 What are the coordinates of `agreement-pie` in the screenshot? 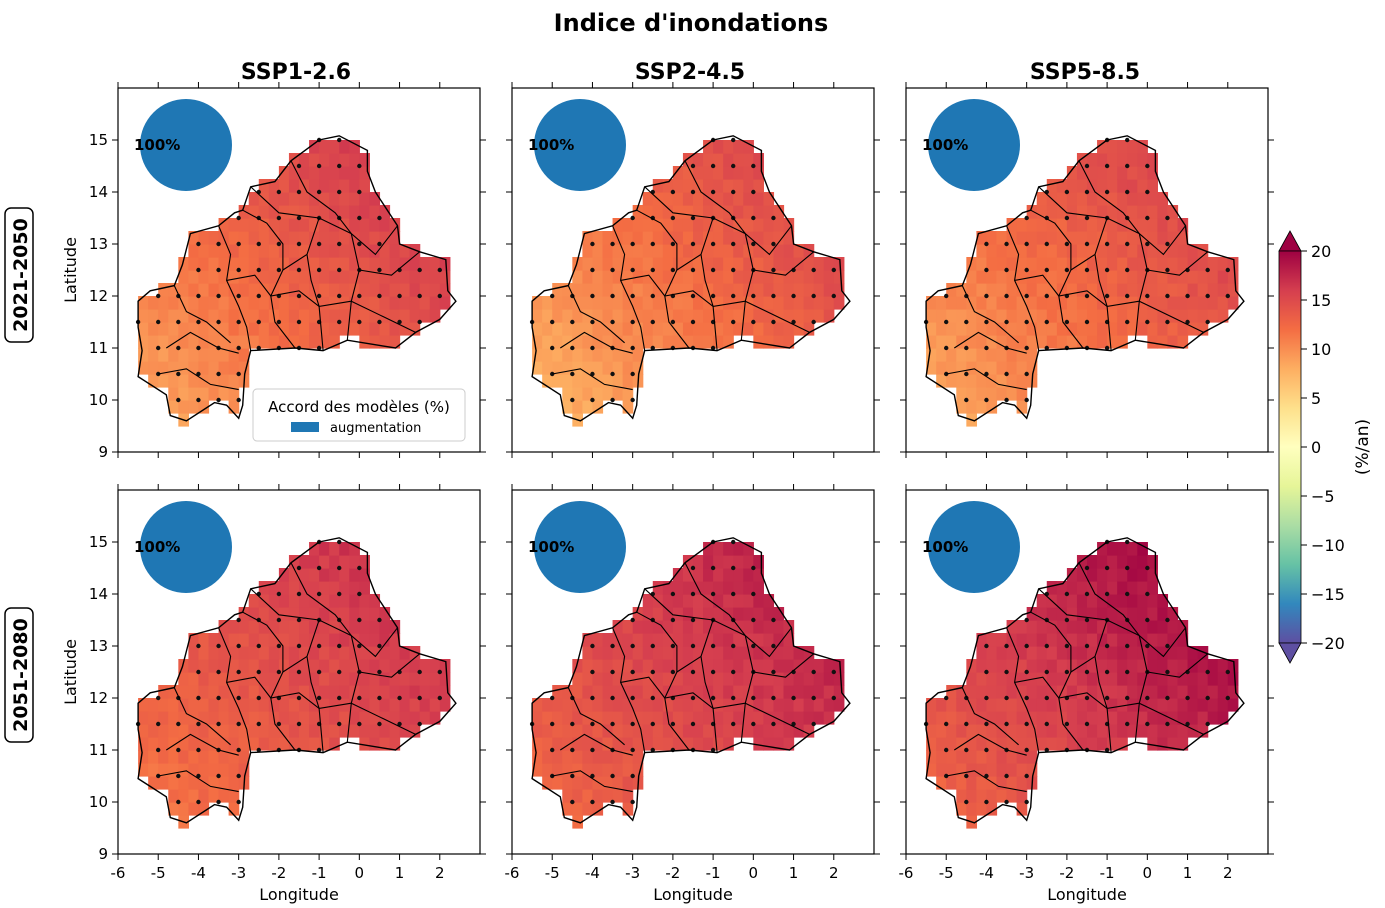 It's located at (974, 145).